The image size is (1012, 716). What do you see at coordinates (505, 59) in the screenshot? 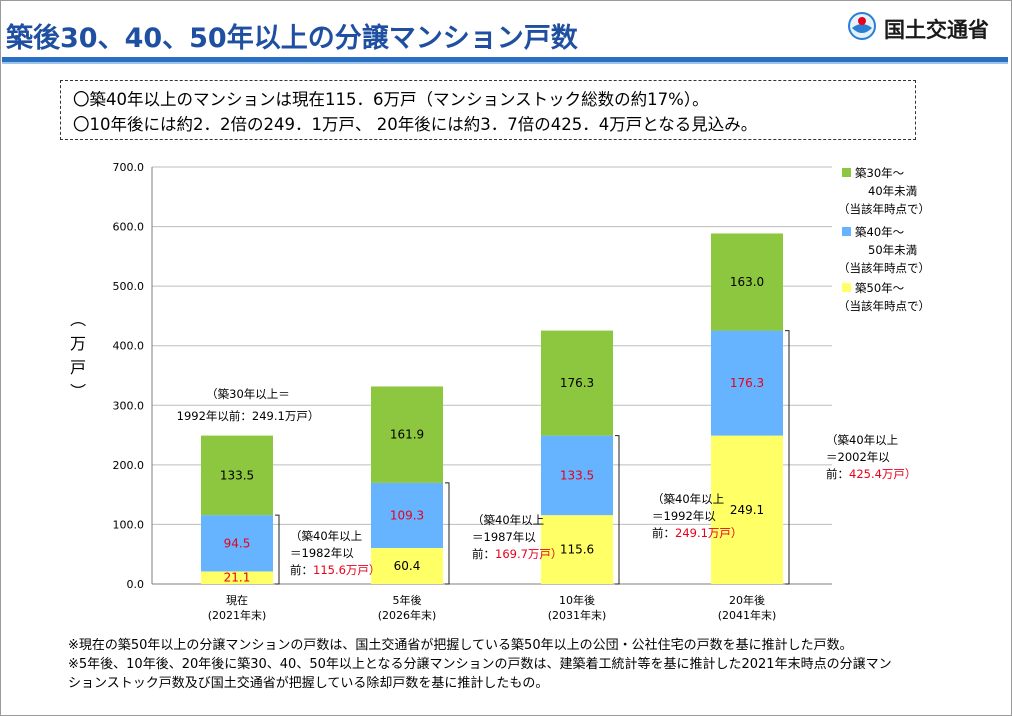
I see `title-underline` at bounding box center [505, 59].